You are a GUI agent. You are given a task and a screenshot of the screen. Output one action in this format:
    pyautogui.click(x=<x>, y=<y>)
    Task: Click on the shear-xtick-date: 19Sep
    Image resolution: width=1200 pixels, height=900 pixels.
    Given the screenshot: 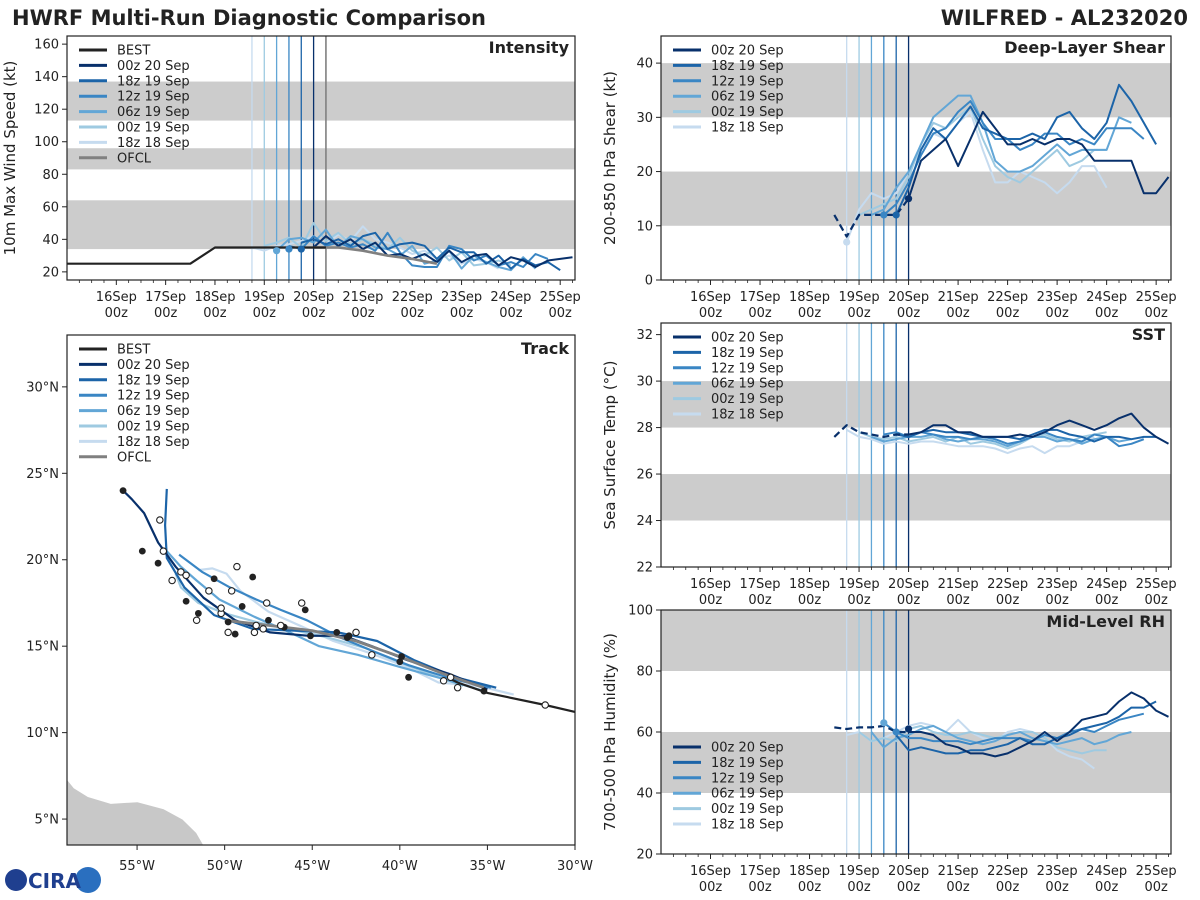 What is the action you would take?
    pyautogui.click(x=859, y=297)
    